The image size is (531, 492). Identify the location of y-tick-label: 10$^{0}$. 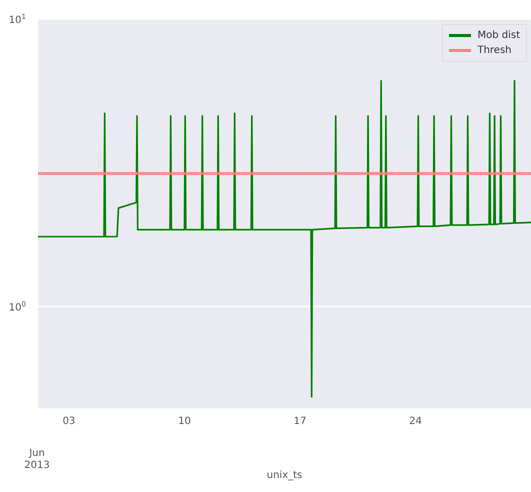
(17, 307).